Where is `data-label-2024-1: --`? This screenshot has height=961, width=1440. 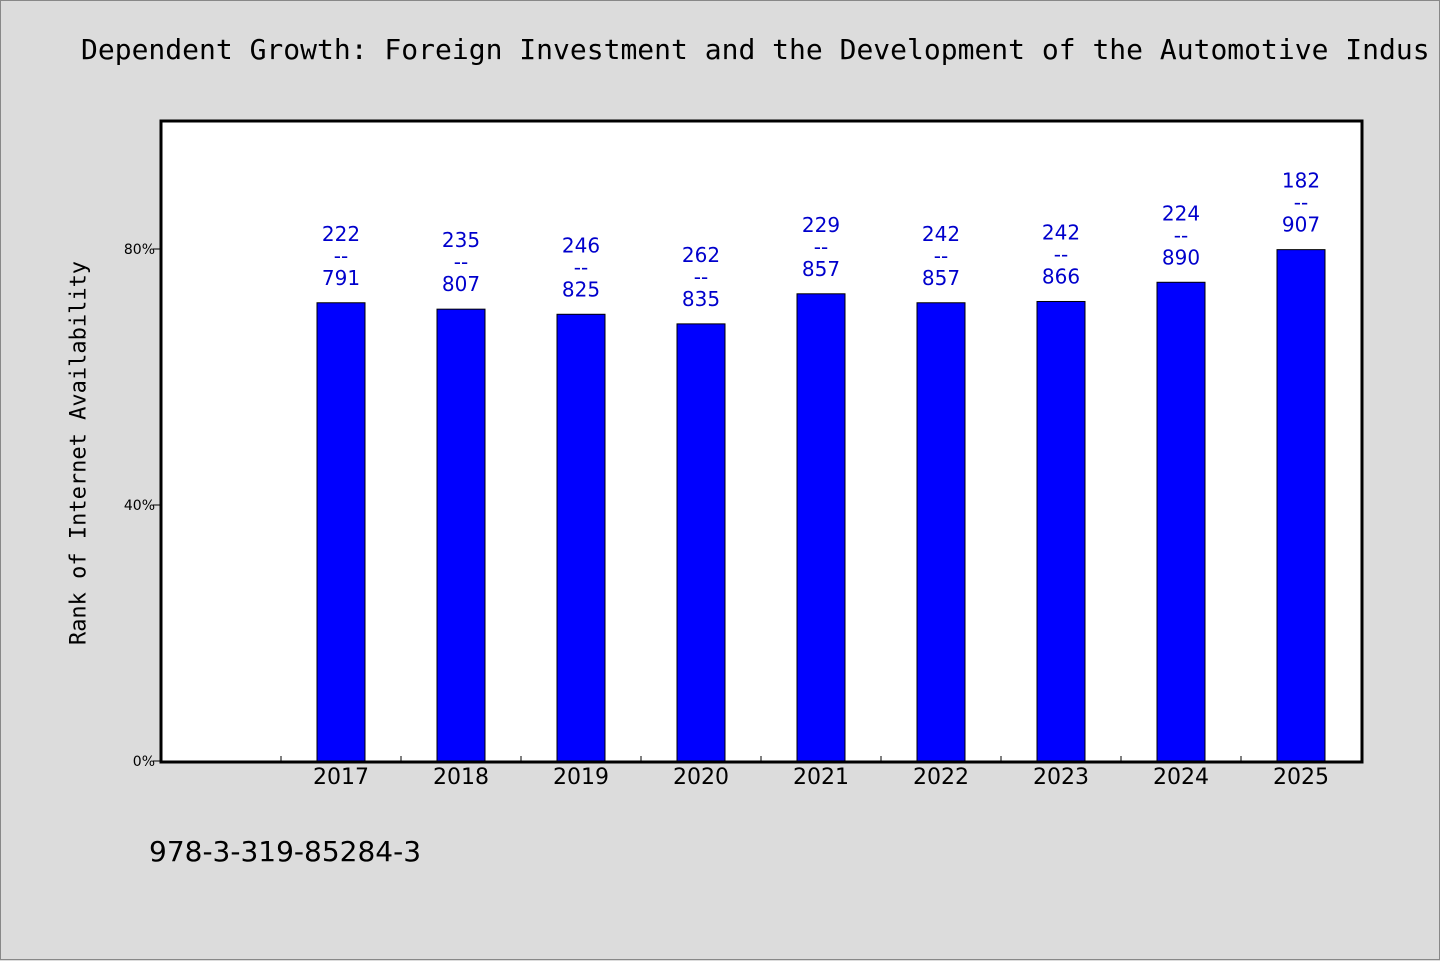 data-label-2024-1: -- is located at coordinates (1181, 235).